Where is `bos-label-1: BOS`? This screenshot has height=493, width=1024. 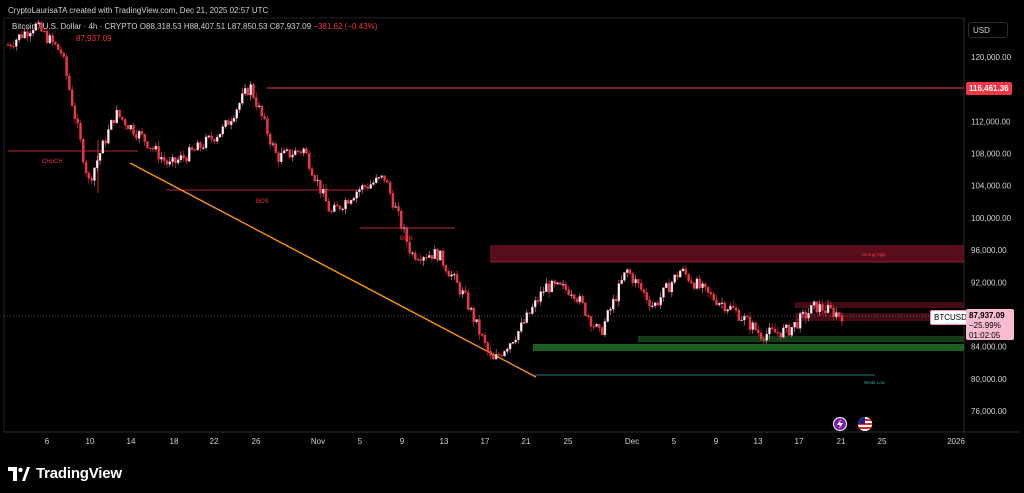 bos-label-1: BOS is located at coordinates (262, 202).